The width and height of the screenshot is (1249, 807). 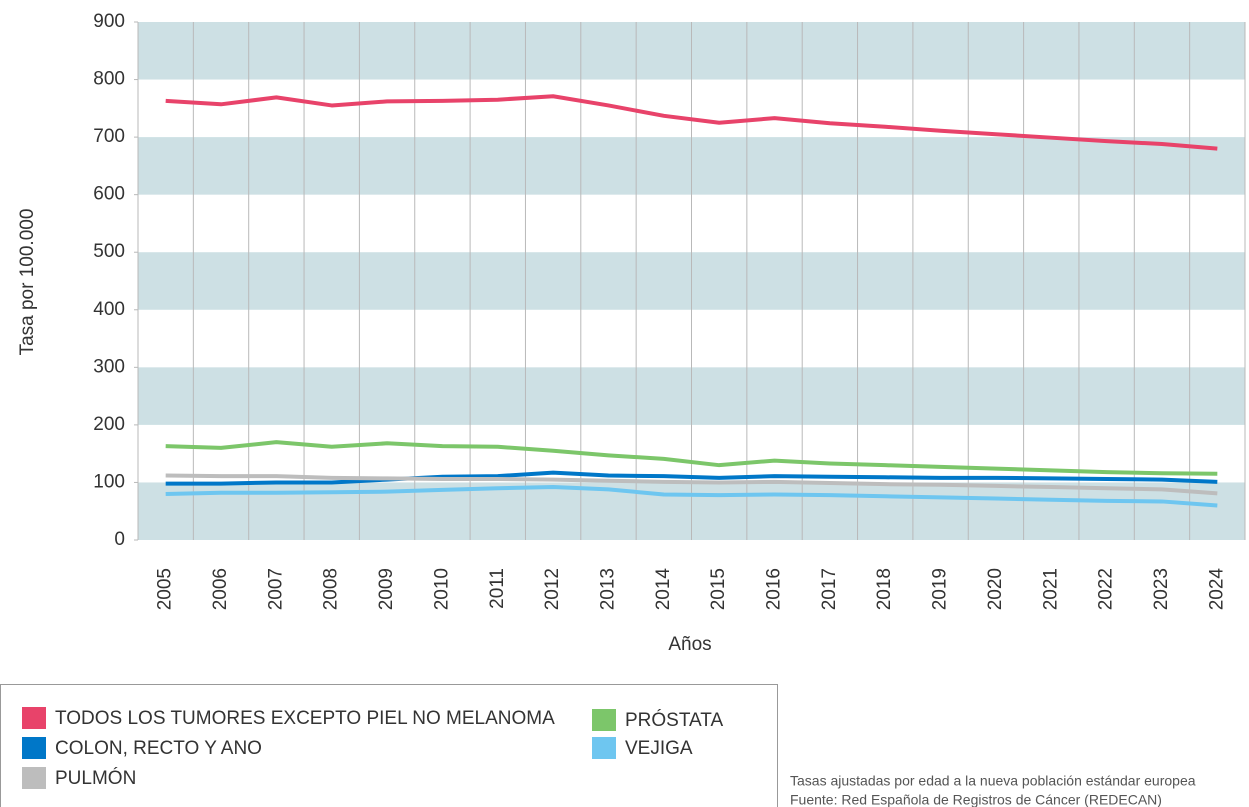 What do you see at coordinates (109, 79) in the screenshot?
I see `y-tick-label: 800` at bounding box center [109, 79].